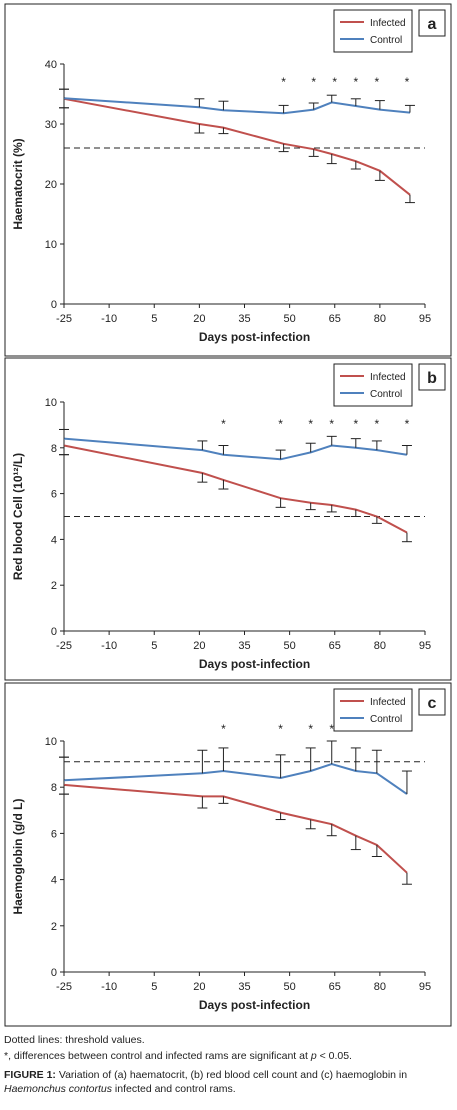 Image resolution: width=457 pixels, height=1110 pixels. What do you see at coordinates (51, 185) in the screenshot?
I see `y-tick-label: 20` at bounding box center [51, 185].